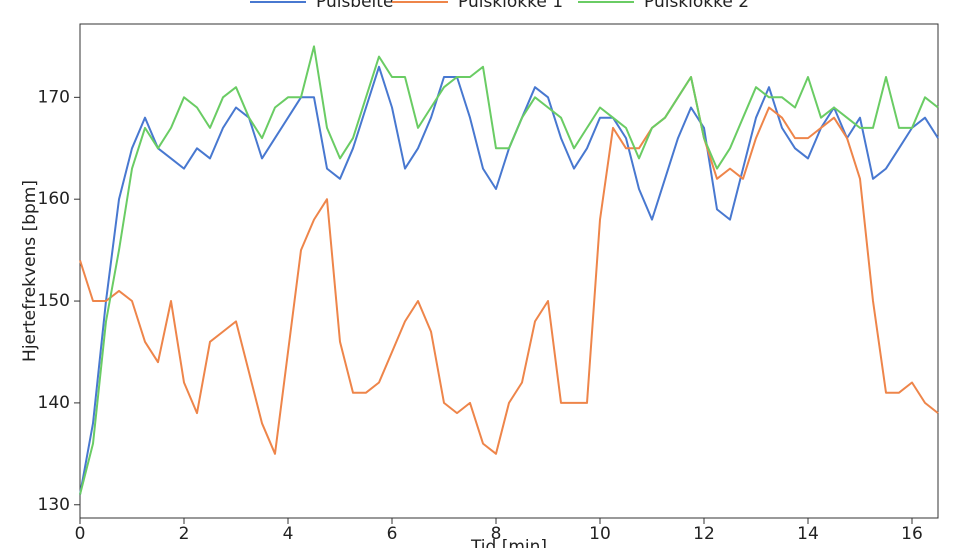  Describe the element at coordinates (508, 542) in the screenshot. I see `x-axis-label: Tid [min]` at that location.